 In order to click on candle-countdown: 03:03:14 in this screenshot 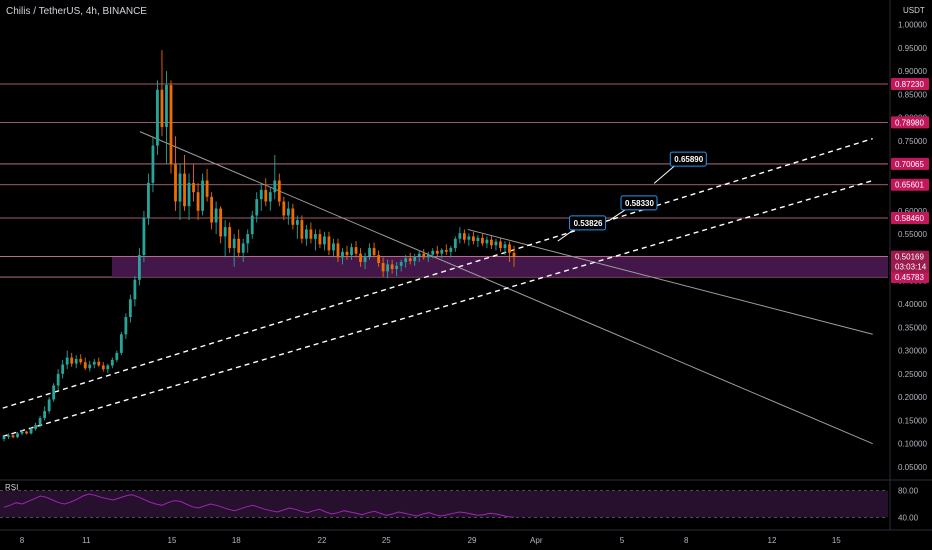, I will do `click(911, 267)`.